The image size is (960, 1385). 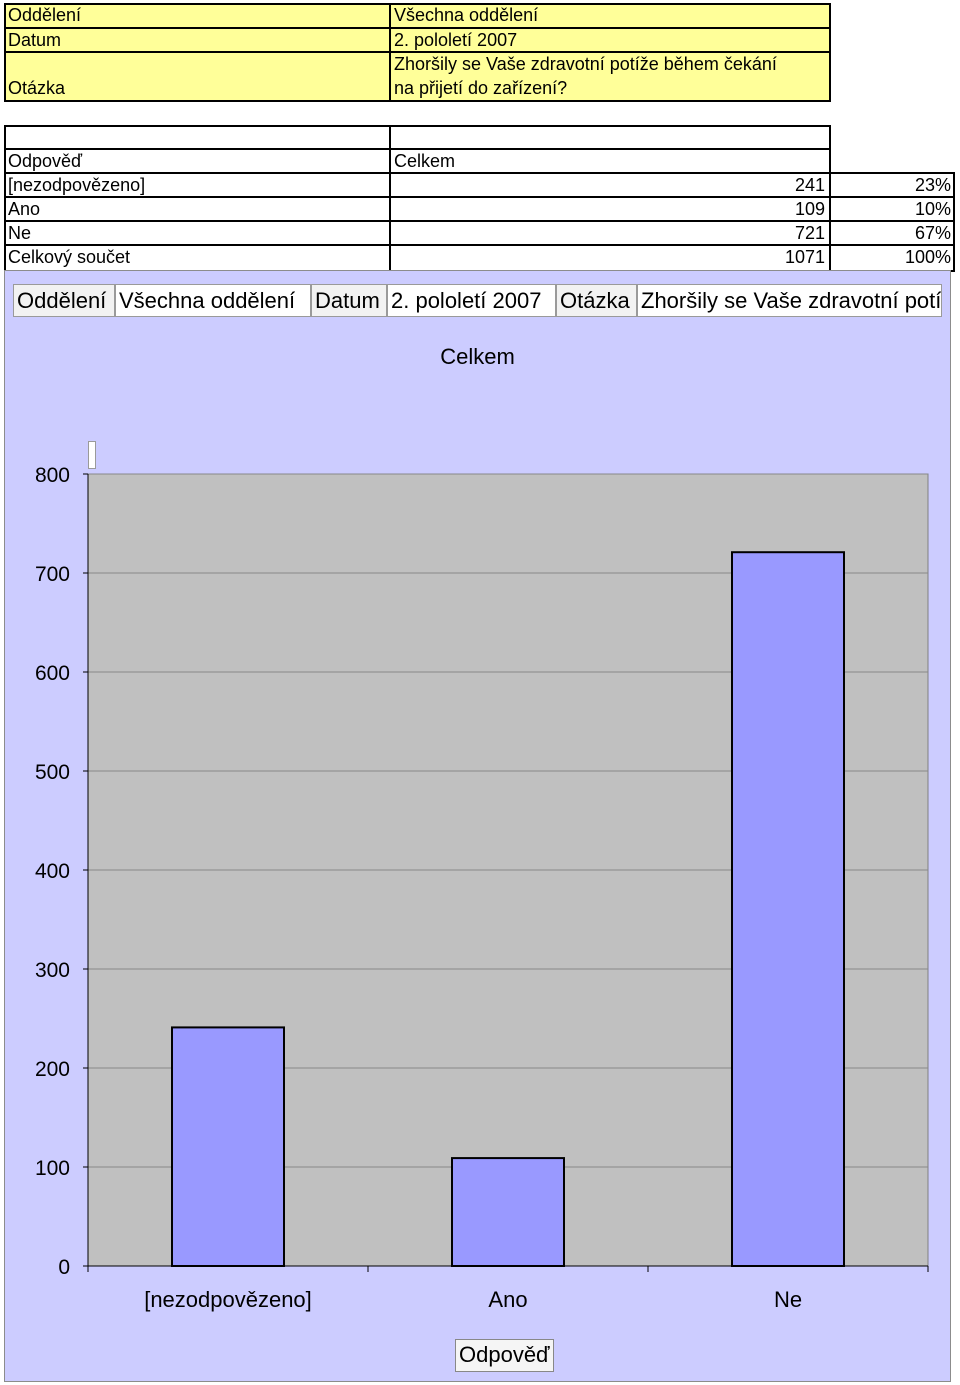 I want to click on row-percent-unanswered: 23%, so click(x=932, y=185).